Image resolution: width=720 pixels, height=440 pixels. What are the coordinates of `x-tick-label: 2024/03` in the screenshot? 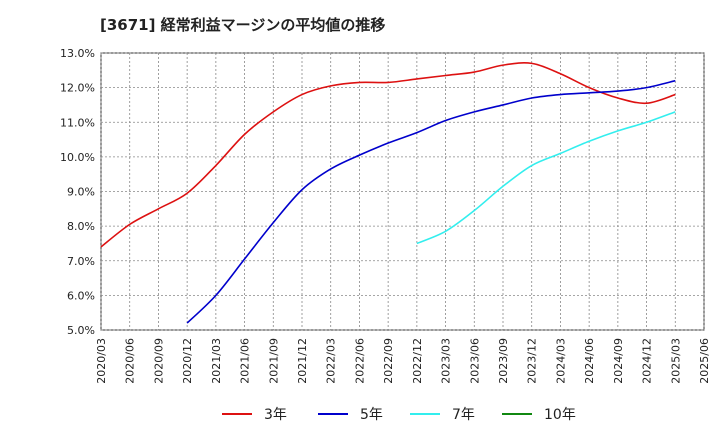 It's located at (560, 361).